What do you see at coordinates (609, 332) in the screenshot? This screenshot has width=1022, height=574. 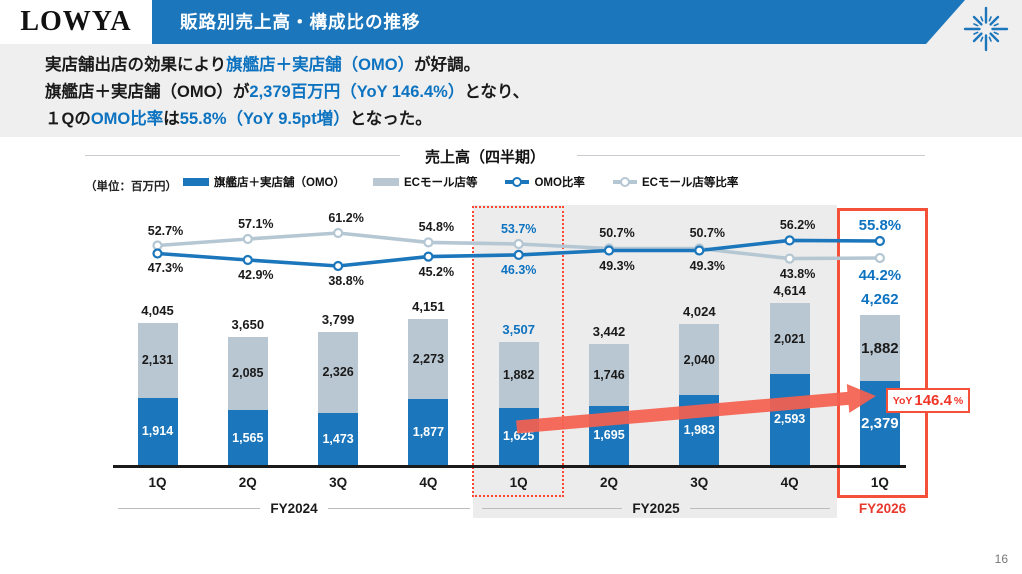 I see `bar-total-label: 3,442` at bounding box center [609, 332].